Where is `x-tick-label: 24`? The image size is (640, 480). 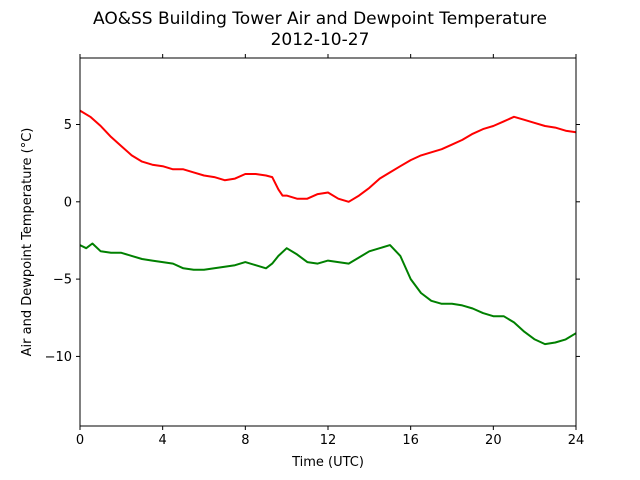 x-tick-label: 24 is located at coordinates (576, 440).